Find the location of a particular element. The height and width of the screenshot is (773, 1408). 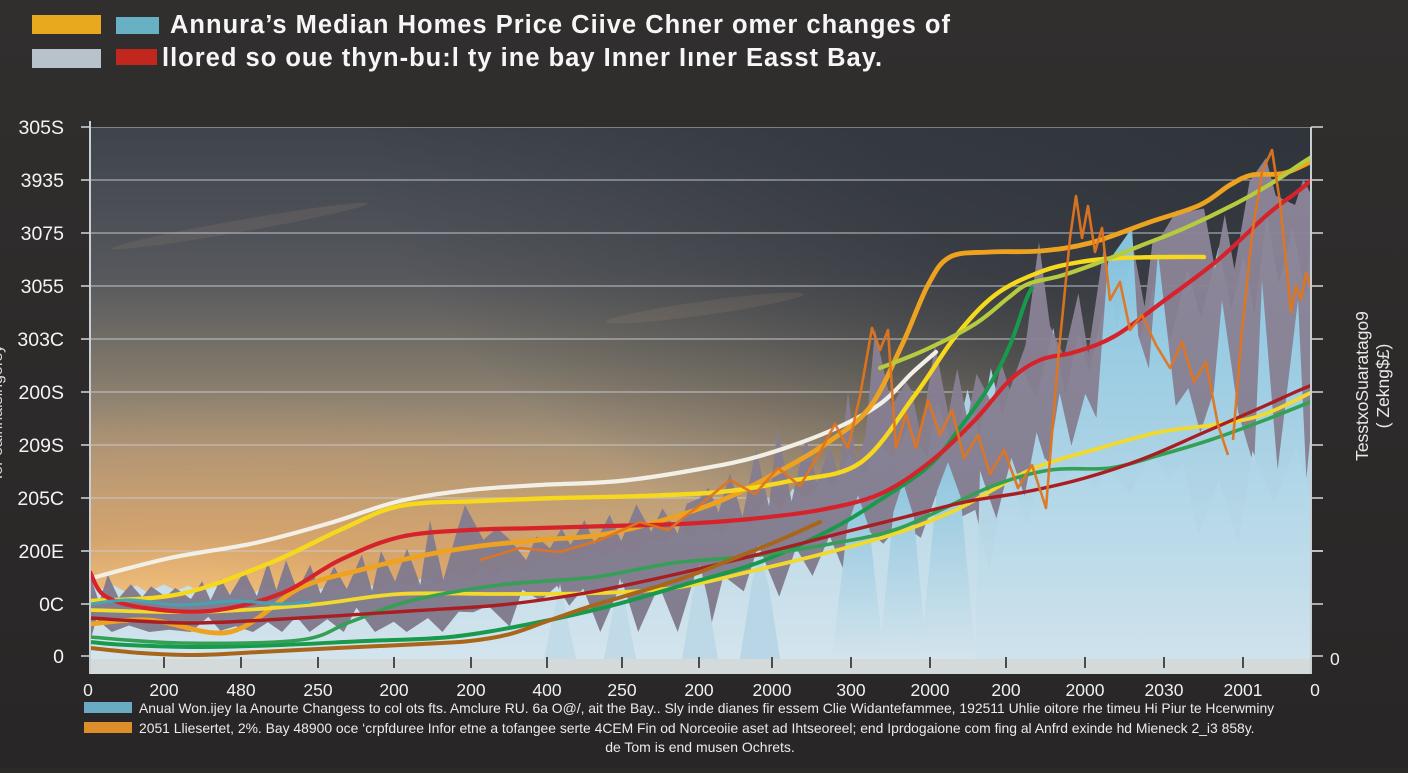

svg-text: 2030 is located at coordinates (1164, 690).